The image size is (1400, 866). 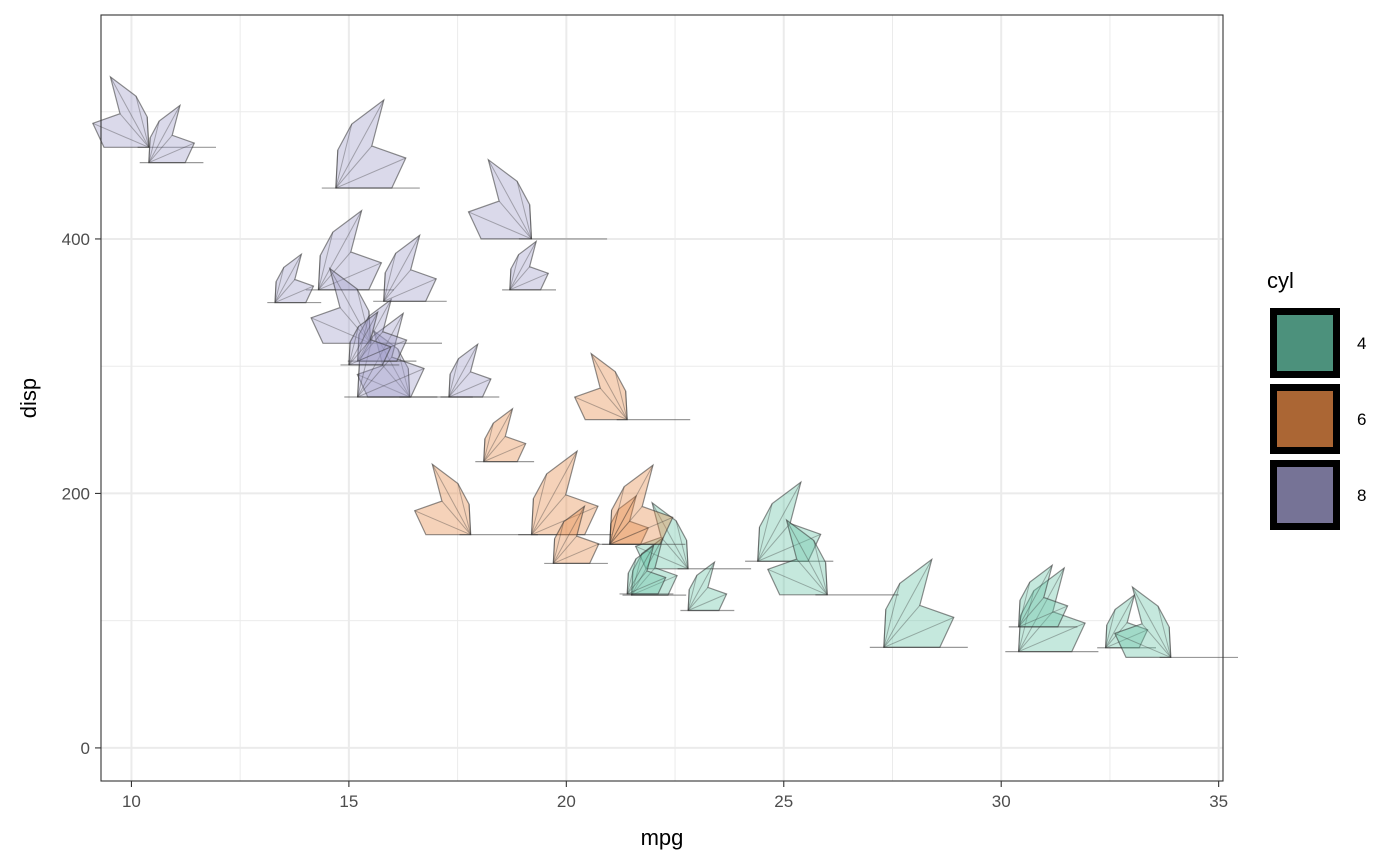 I want to click on legend-key-fill, so click(x=1305, y=343).